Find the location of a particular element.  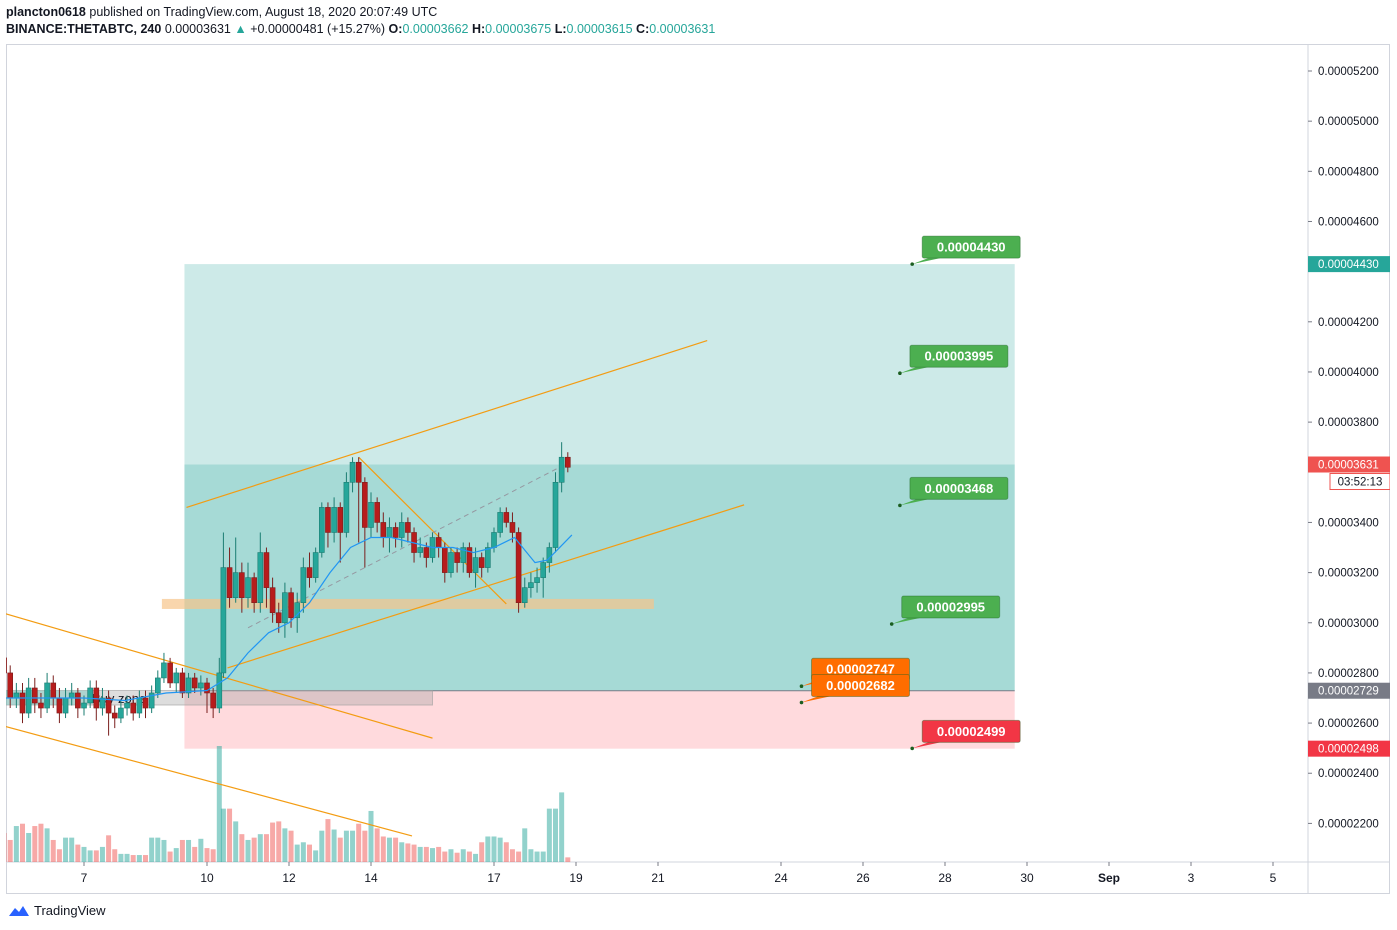

callout-label: 0.00003995 is located at coordinates (959, 356).